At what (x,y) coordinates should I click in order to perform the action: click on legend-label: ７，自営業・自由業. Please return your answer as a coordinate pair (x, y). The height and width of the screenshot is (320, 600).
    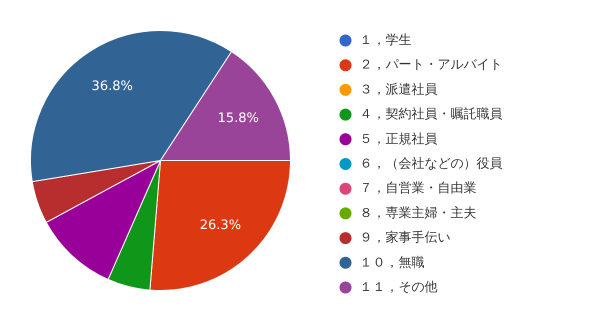
    Looking at the image, I should click on (418, 188).